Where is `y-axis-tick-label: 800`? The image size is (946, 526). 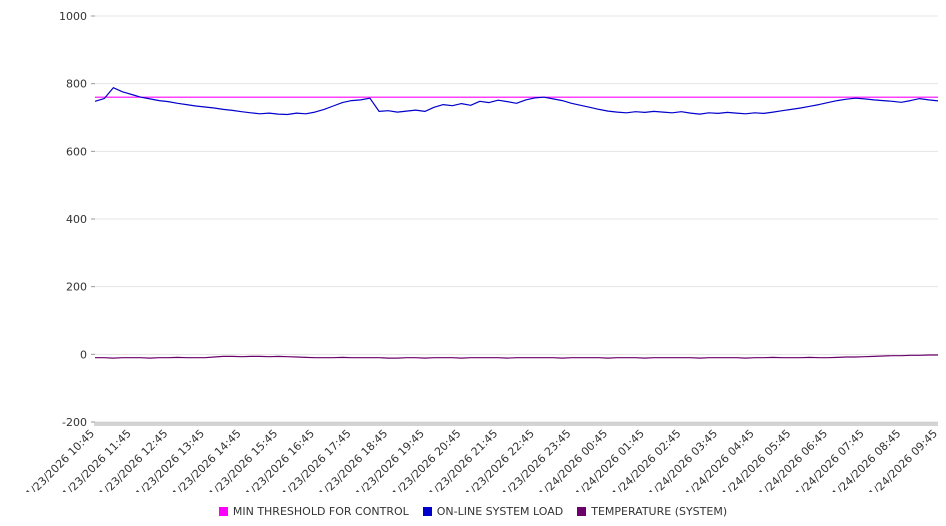
y-axis-tick-label: 800 is located at coordinates (76, 84).